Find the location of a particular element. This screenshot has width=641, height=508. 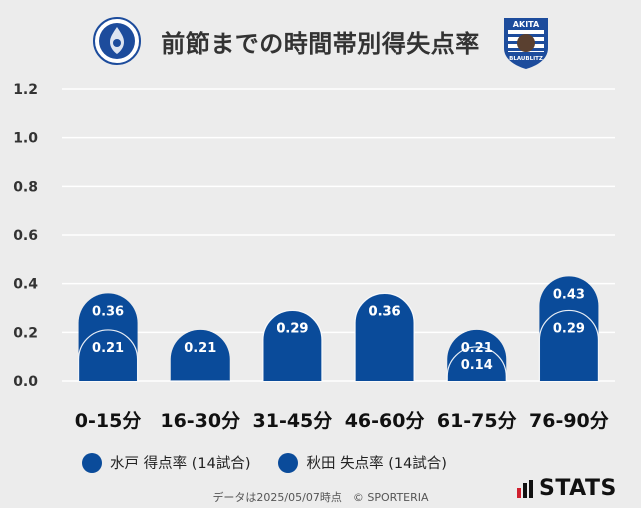

stats-logo-icon is located at coordinates (525, 488).